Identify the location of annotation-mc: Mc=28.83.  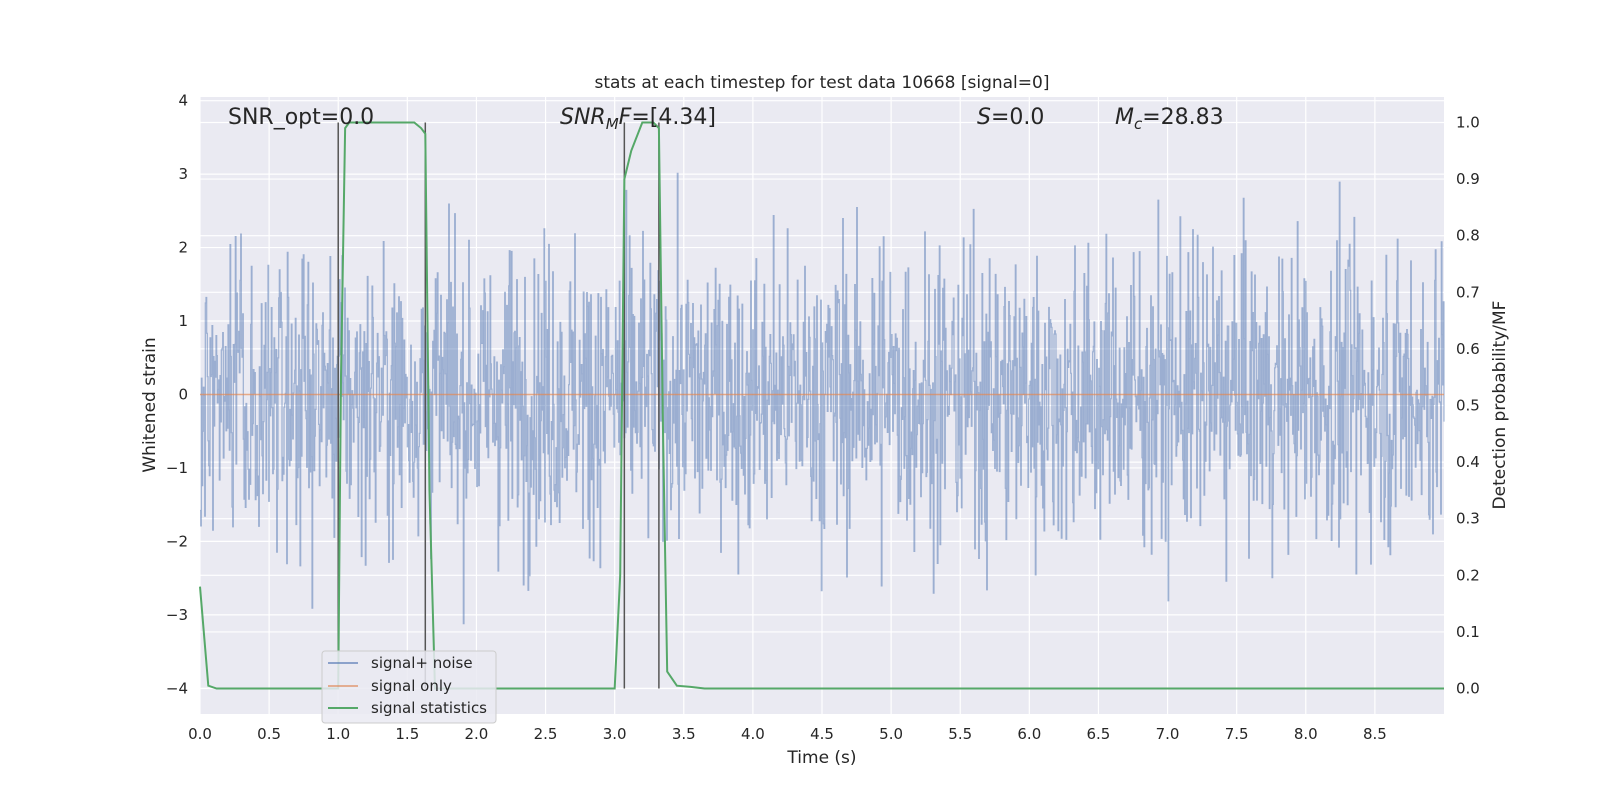
(1169, 119).